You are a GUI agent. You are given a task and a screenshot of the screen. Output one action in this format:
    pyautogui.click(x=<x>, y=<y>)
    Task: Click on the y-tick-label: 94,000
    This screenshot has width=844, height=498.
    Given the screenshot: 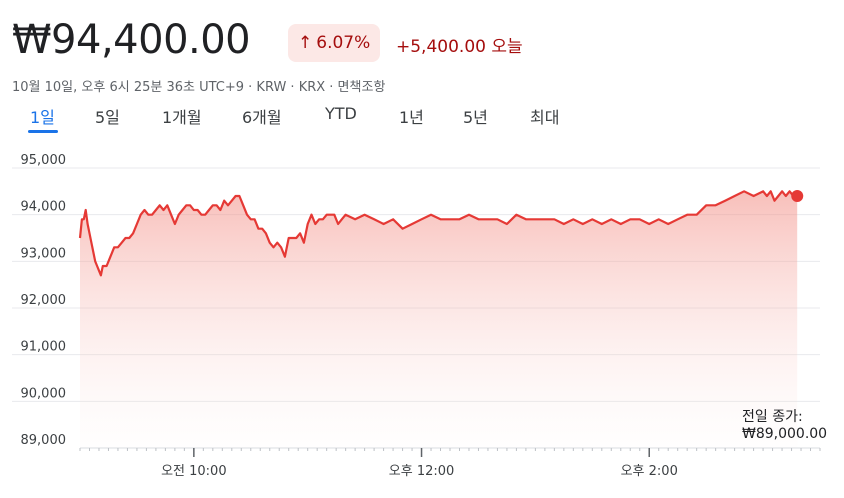 What is the action you would take?
    pyautogui.click(x=44, y=207)
    